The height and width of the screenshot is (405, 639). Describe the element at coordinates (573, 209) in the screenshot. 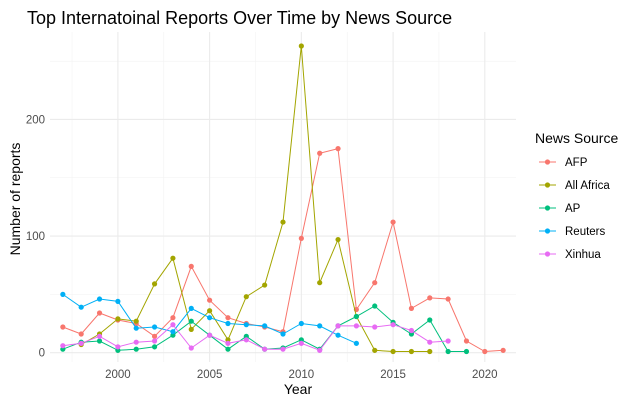

I see `legend-label-ap: AP` at that location.